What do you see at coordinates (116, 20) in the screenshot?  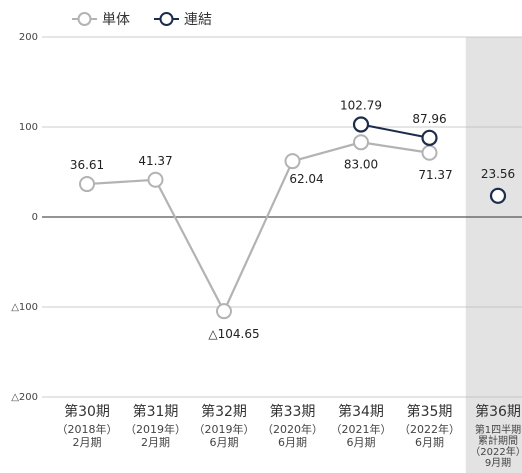 I see `legend-label: 単体` at bounding box center [116, 20].